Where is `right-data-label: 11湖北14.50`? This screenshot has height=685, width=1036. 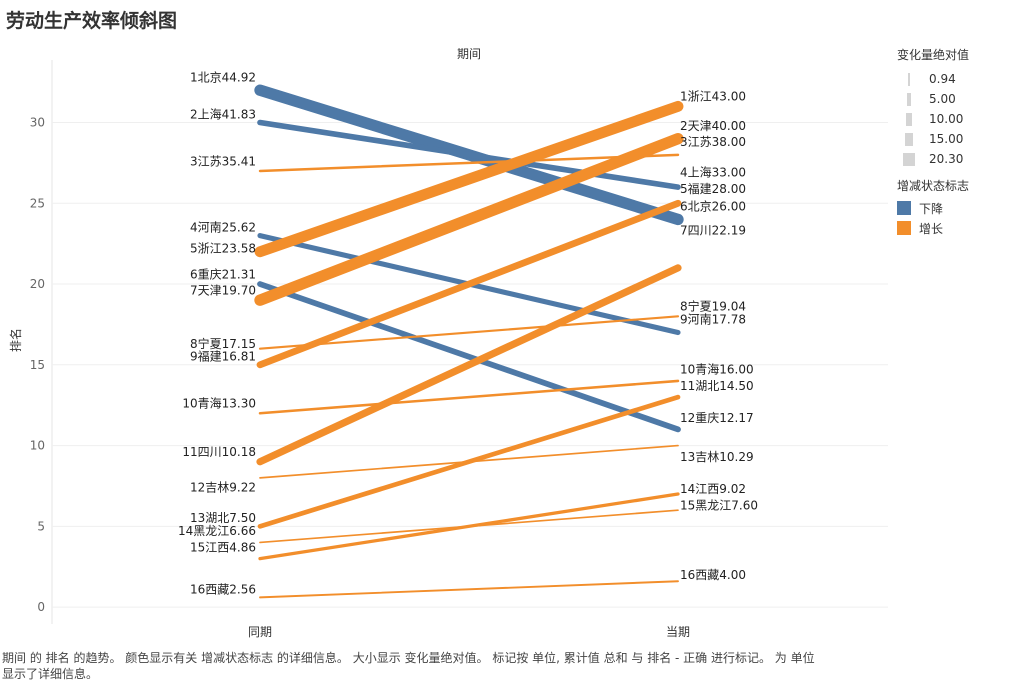 right-data-label: 11湖北14.50 is located at coordinates (717, 385).